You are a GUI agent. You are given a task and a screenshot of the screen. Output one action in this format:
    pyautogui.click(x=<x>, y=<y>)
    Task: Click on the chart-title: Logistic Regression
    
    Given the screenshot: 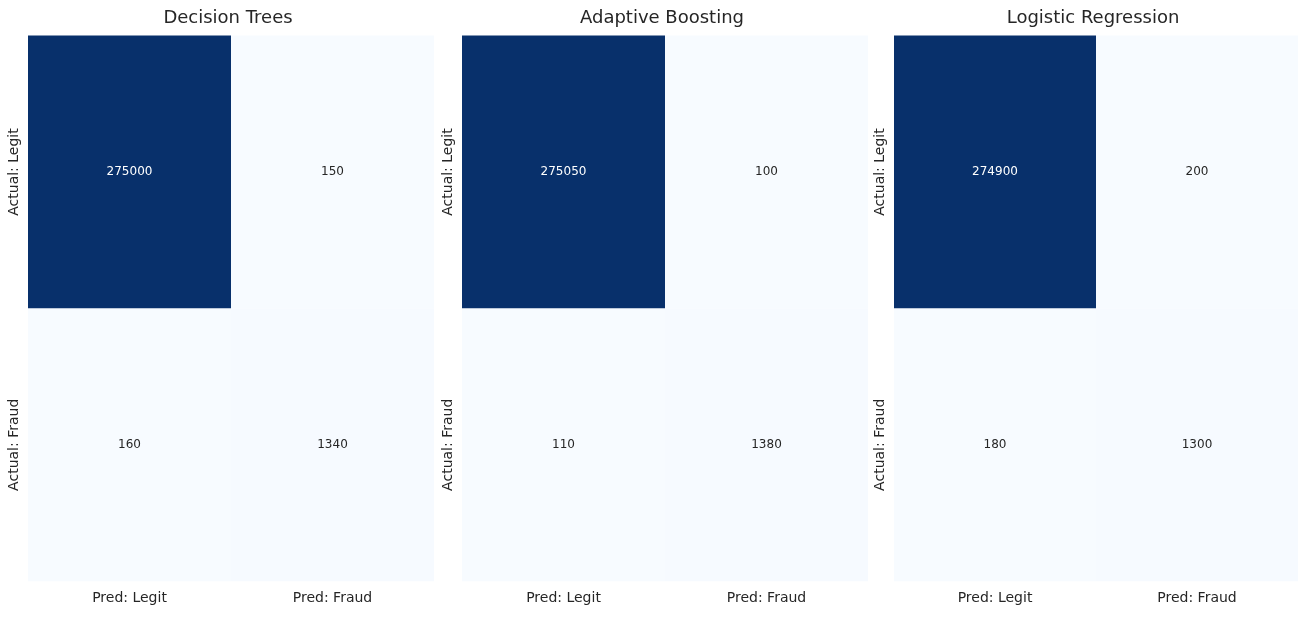 What is the action you would take?
    pyautogui.click(x=1093, y=17)
    